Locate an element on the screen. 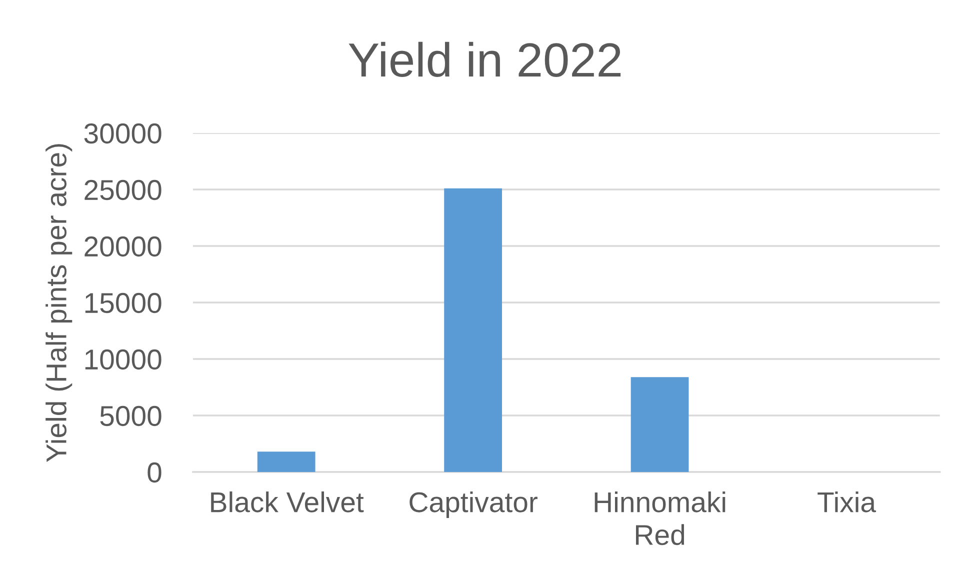 The image size is (961, 578). y-tick-label: 15000 is located at coordinates (123, 303).